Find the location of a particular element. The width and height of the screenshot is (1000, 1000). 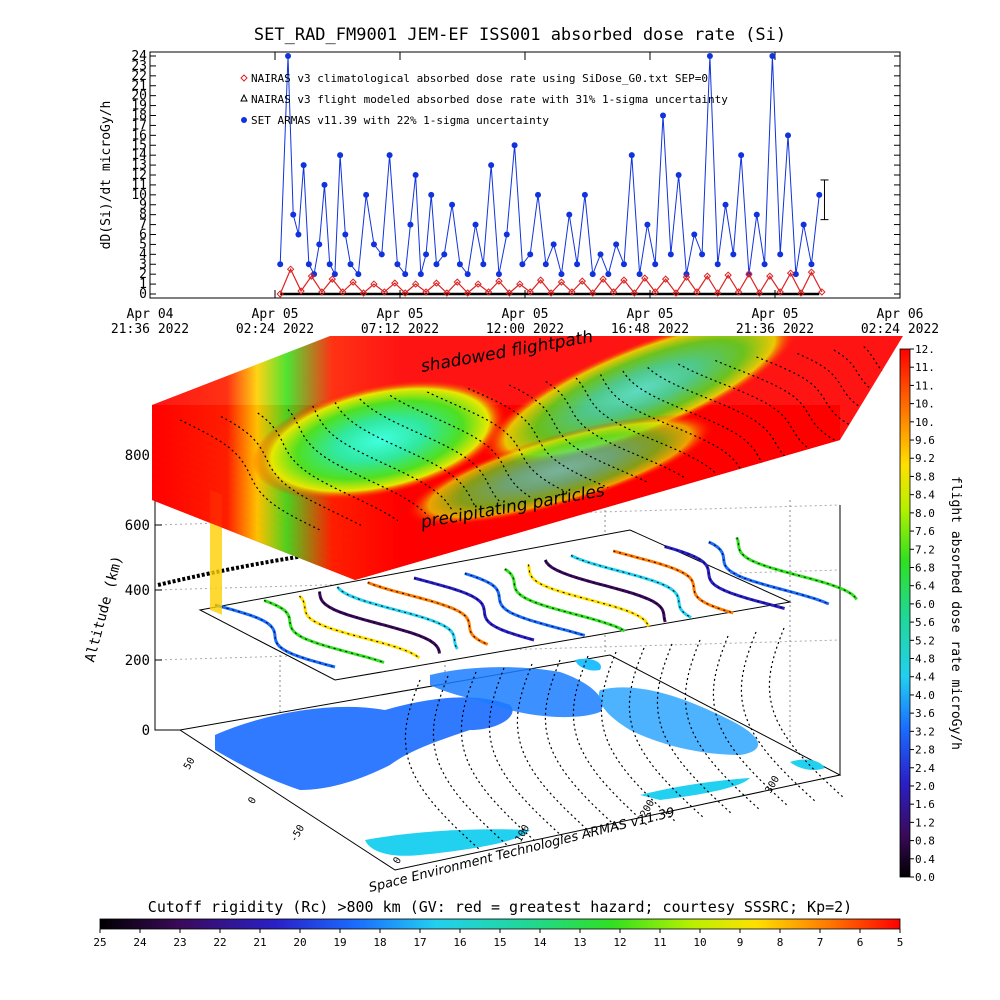

x-tick-label-time: 02:24 2022 is located at coordinates (900, 329).